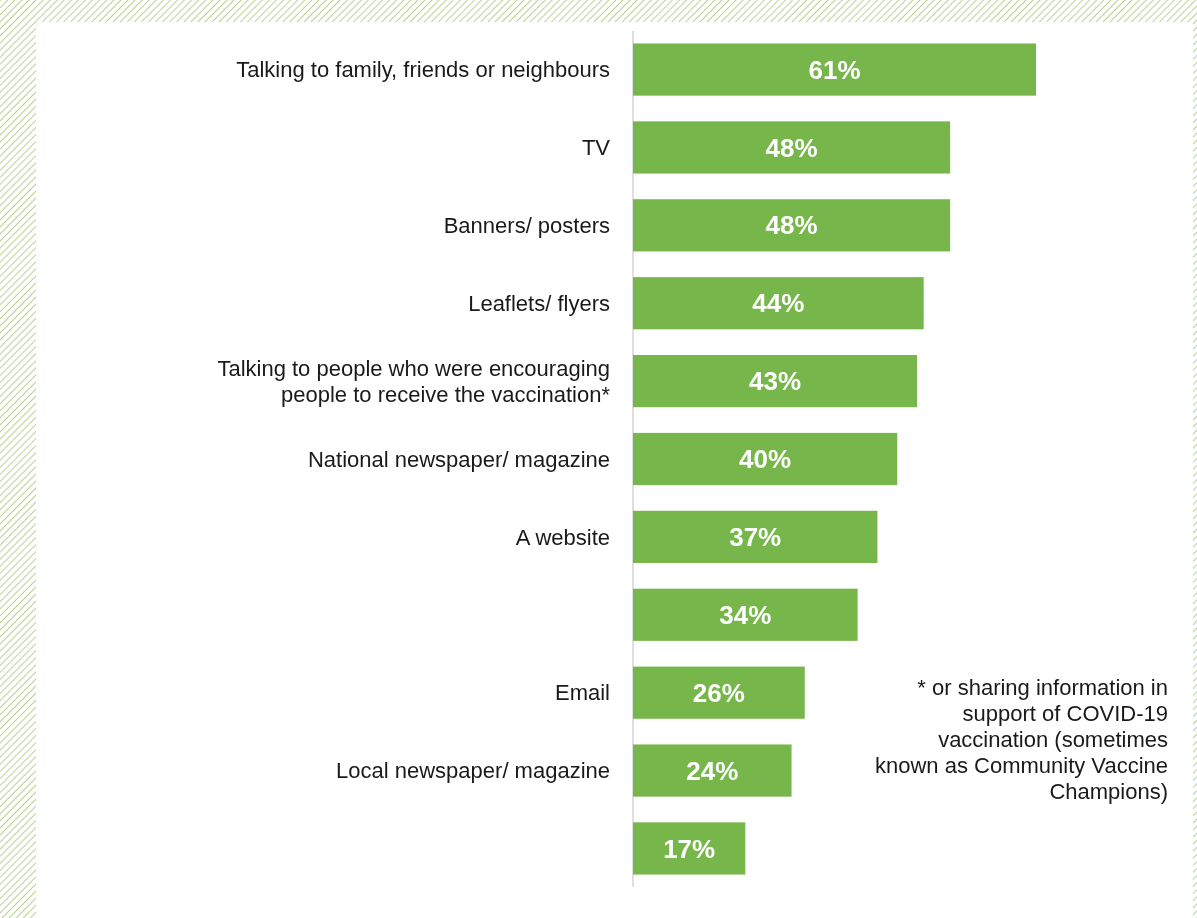 The image size is (1197, 918). What do you see at coordinates (582, 693) in the screenshot?
I see `y-tick-label: Email` at bounding box center [582, 693].